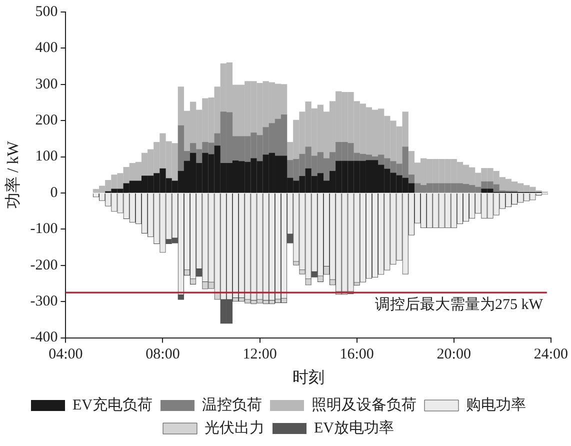  What do you see at coordinates (357, 354) in the screenshot?
I see `x-tick-label: 16:00` at bounding box center [357, 354].